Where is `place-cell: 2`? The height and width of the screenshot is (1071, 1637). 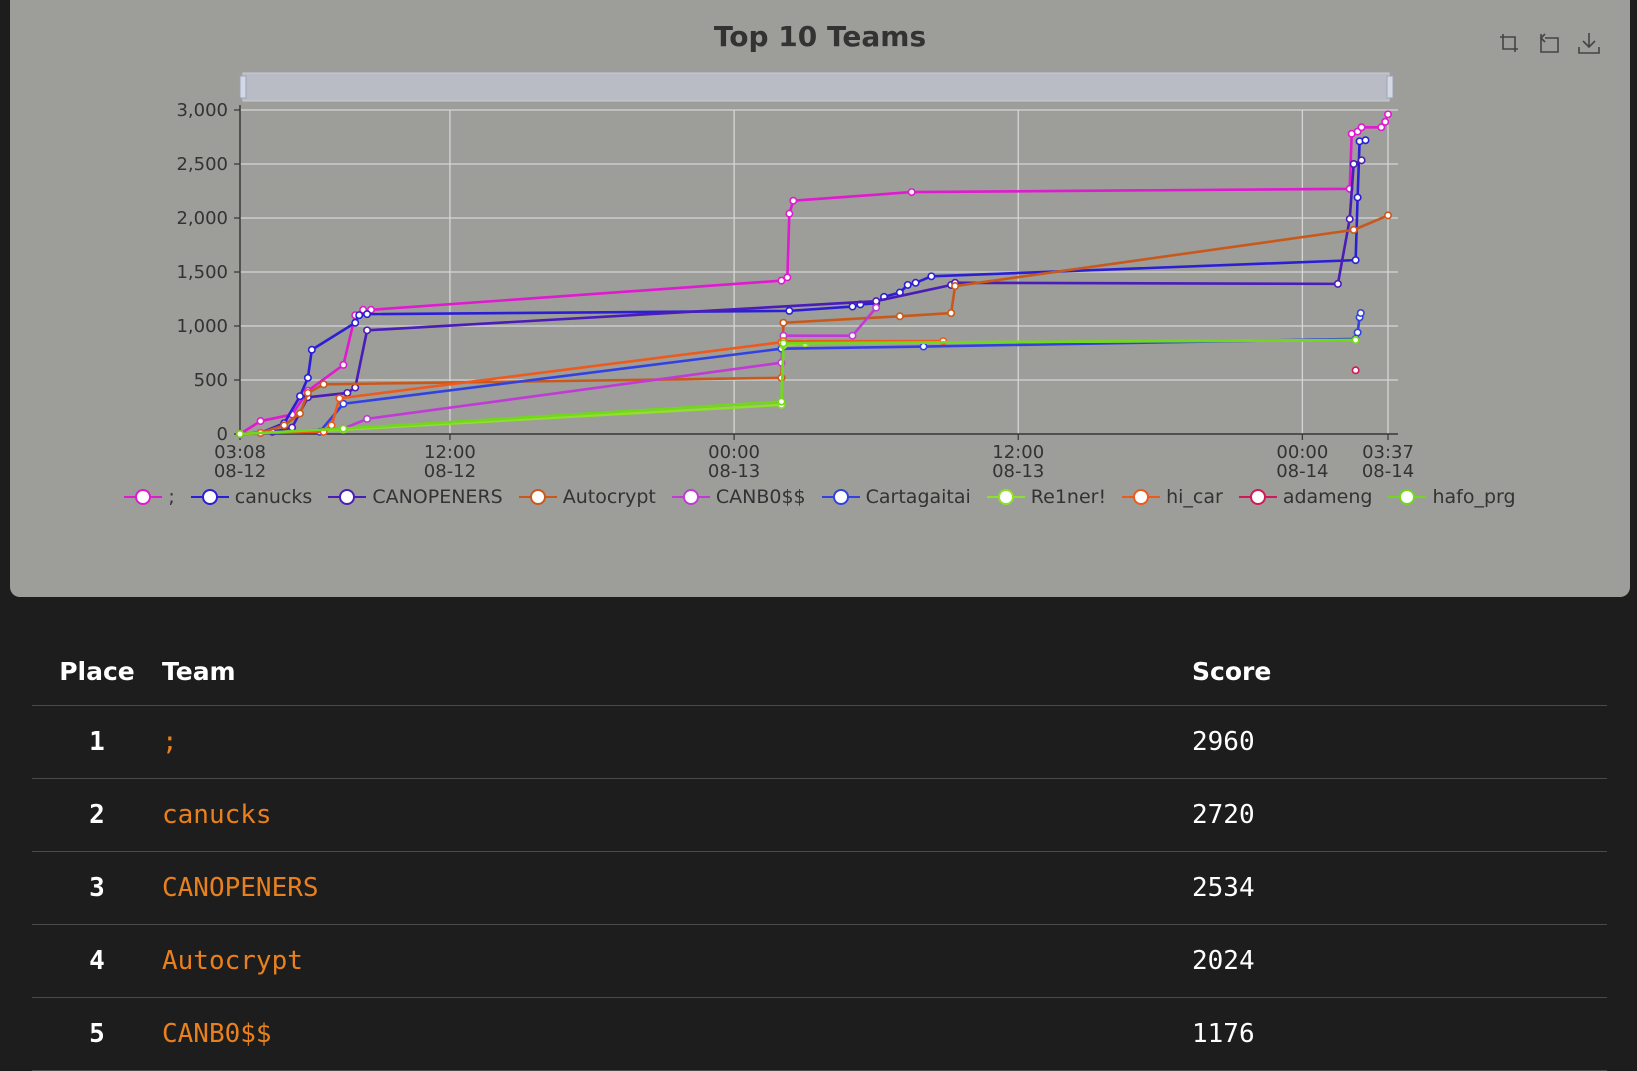
place-cell: 2 is located at coordinates (97, 815).